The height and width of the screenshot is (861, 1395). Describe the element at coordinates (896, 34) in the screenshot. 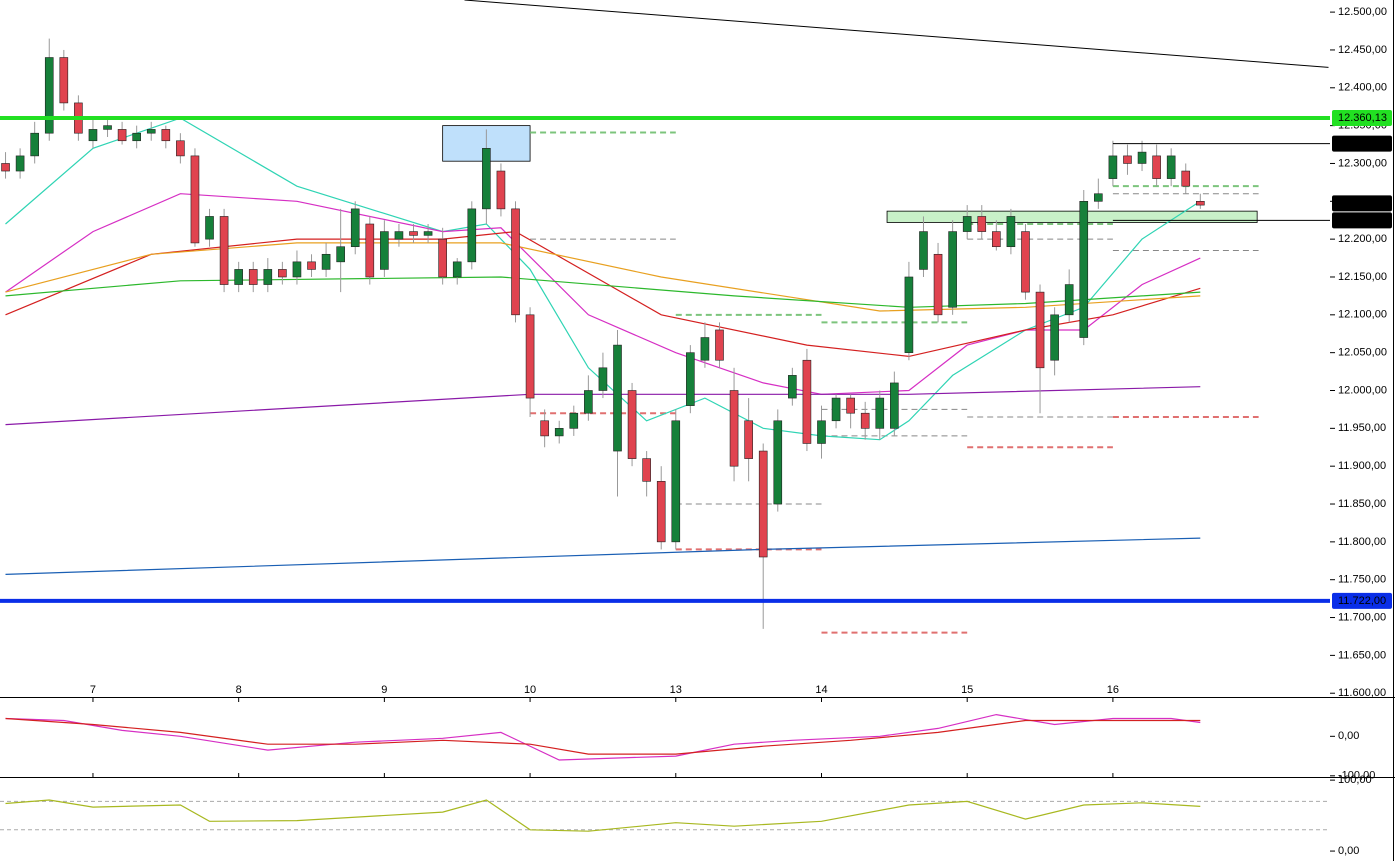

I see `trend-line` at that location.